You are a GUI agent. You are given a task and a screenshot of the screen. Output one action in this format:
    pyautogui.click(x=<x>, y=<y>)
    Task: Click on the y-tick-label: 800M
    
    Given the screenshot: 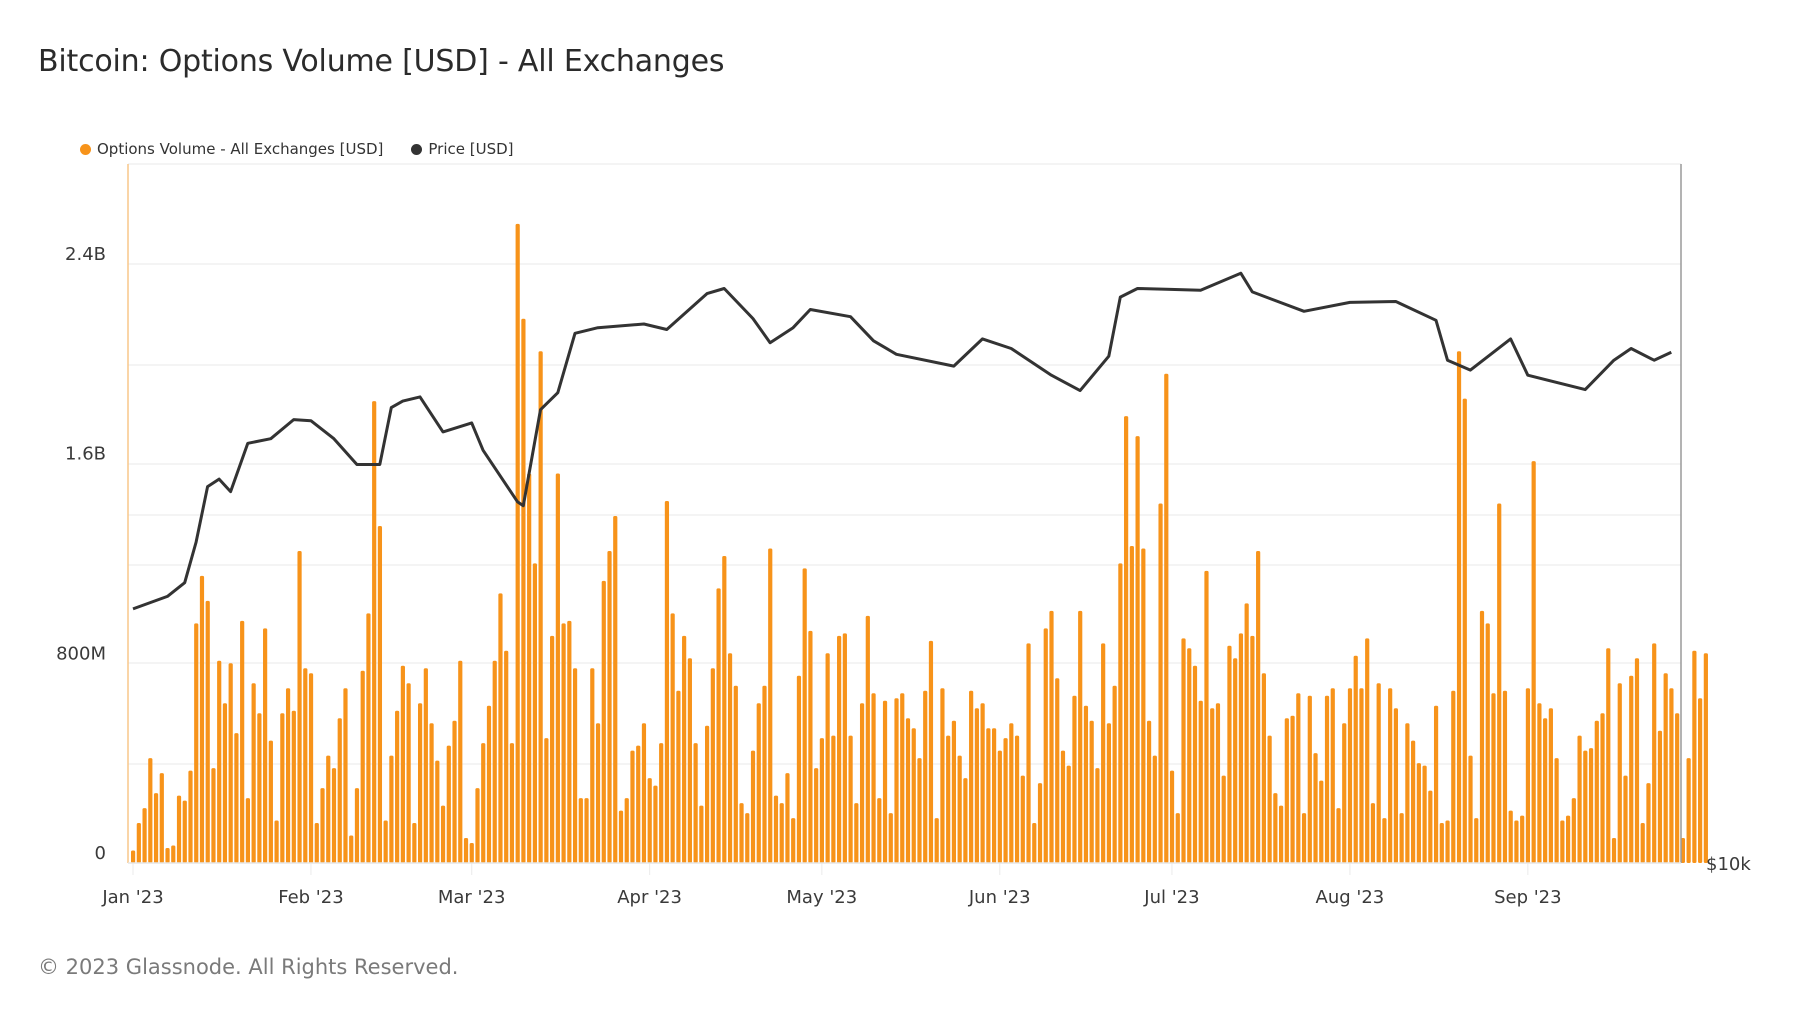 What is the action you would take?
    pyautogui.click(x=81, y=653)
    